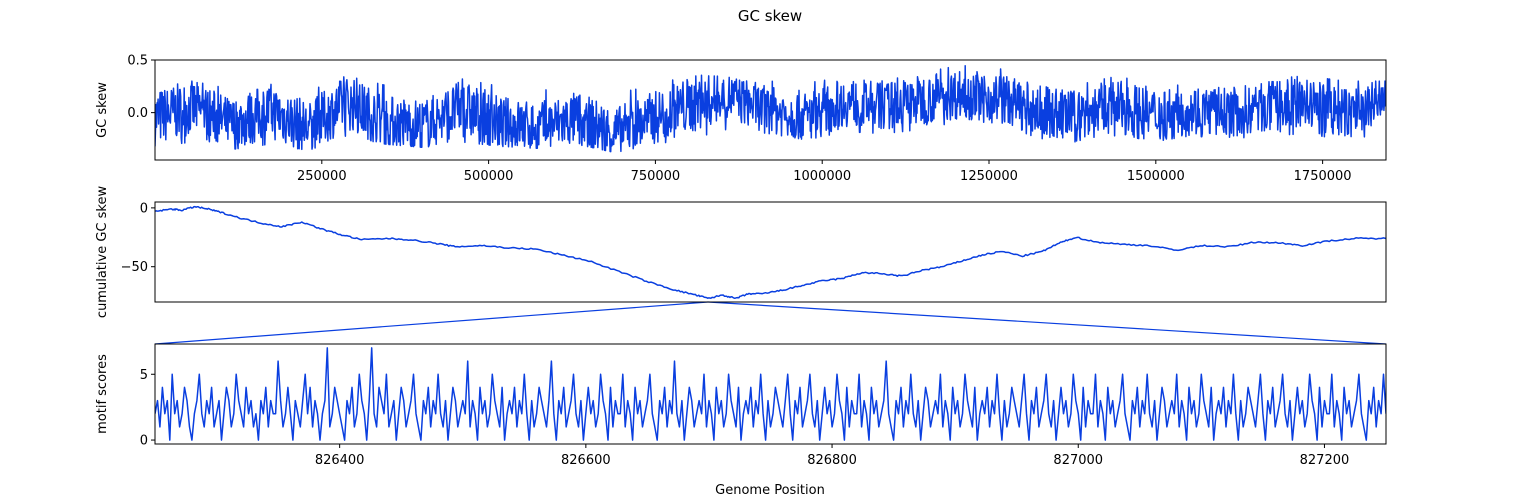 This screenshot has width=1540, height=500. Describe the element at coordinates (489, 176) in the screenshot. I see `x-tick-label: 500000` at that location.